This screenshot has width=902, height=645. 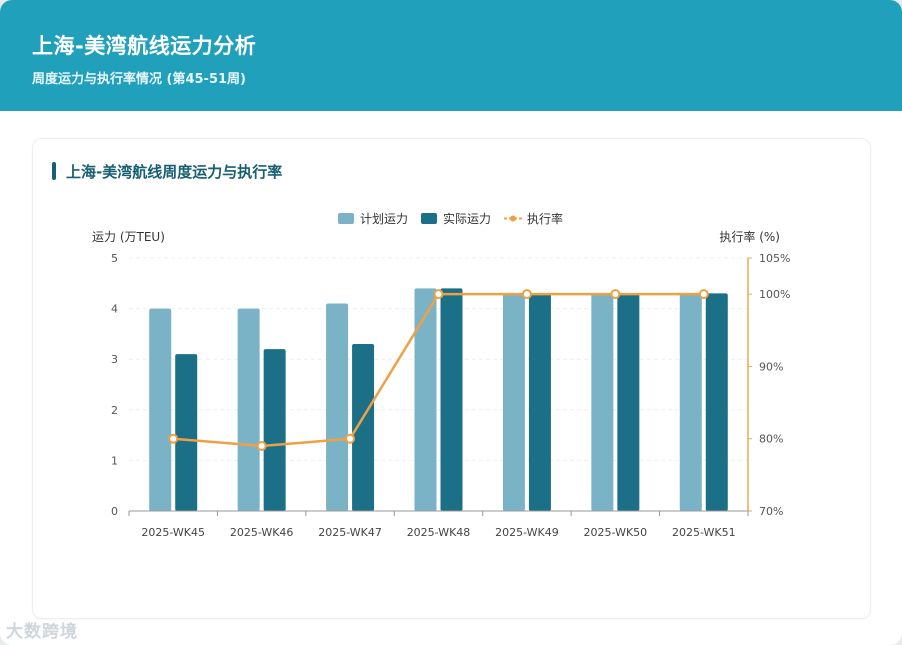 What do you see at coordinates (545, 218) in the screenshot?
I see `legend-label-rate: 执行率` at bounding box center [545, 218].